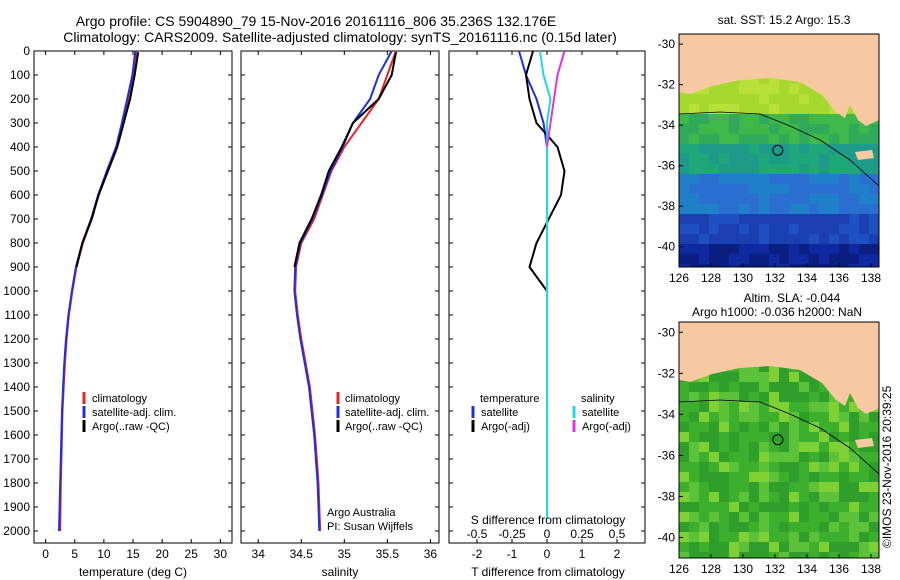 The image size is (900, 580). I want to click on sst-map-frame, so click(779, 150).